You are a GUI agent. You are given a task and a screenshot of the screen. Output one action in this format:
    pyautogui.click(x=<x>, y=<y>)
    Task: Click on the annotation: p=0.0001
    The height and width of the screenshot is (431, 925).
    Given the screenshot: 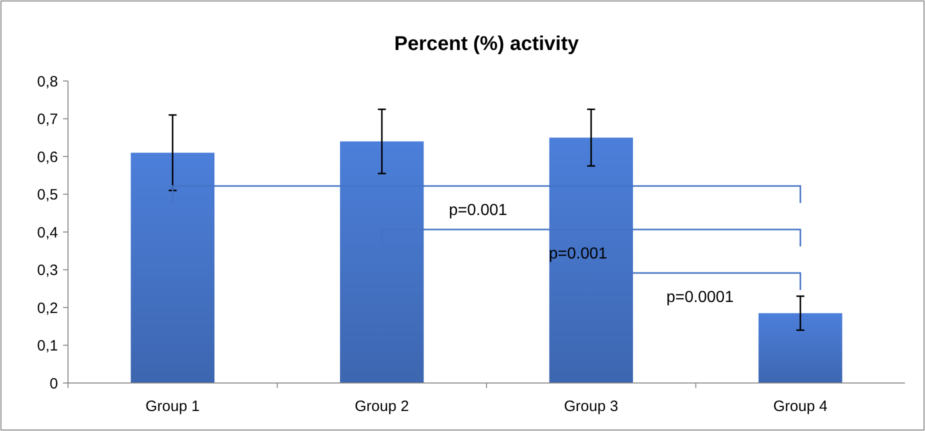 What is the action you would take?
    pyautogui.click(x=700, y=297)
    